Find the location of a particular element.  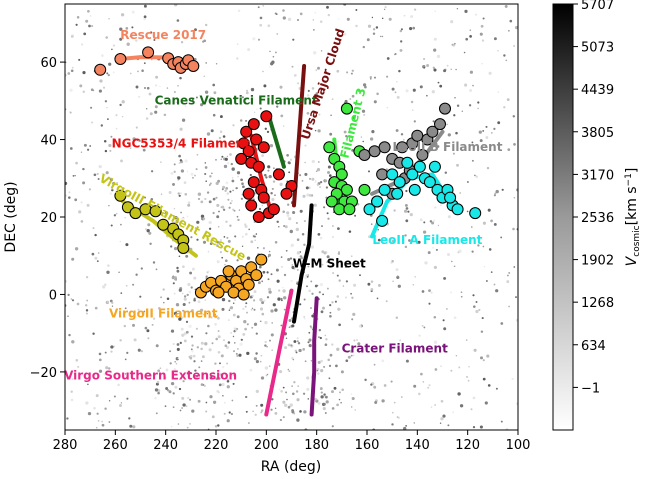

y-tick-label: 20 is located at coordinates (48, 218).